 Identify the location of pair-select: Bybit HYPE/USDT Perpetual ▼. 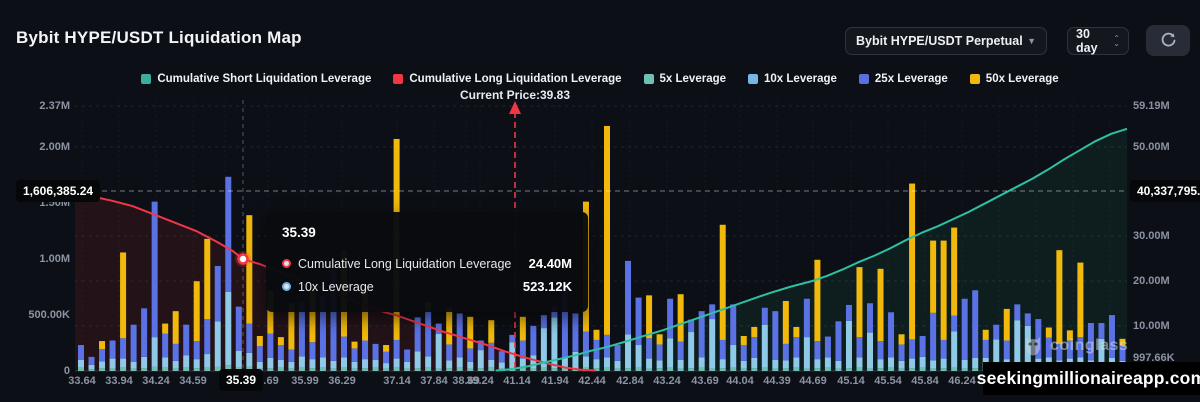
(946, 41).